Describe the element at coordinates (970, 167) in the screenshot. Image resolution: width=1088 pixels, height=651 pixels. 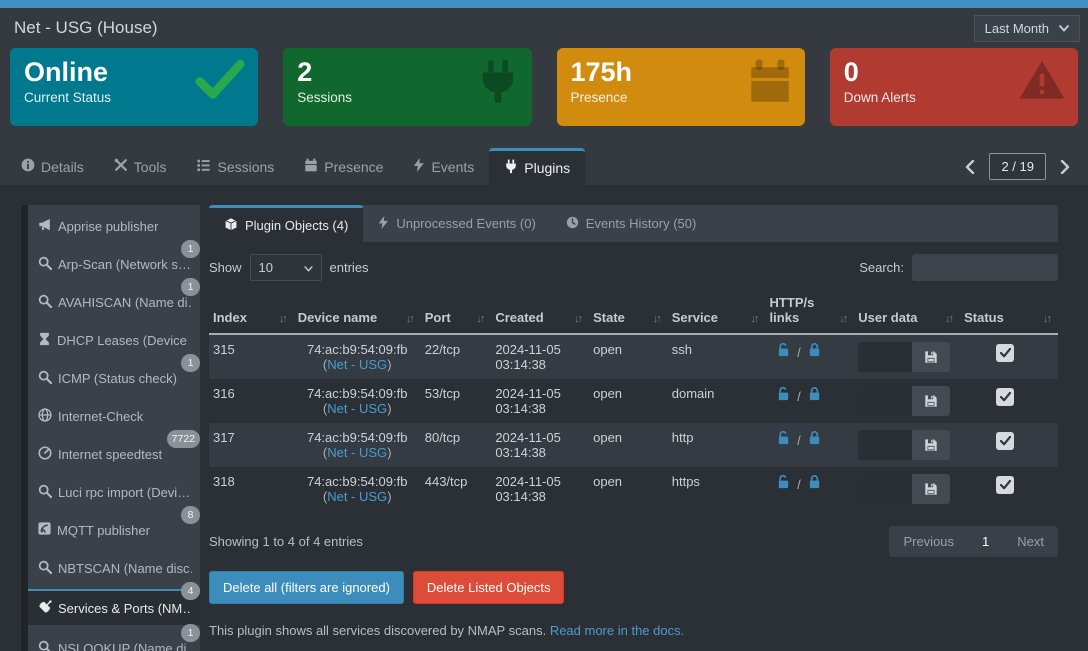
I see `chevron-left-icon` at that location.